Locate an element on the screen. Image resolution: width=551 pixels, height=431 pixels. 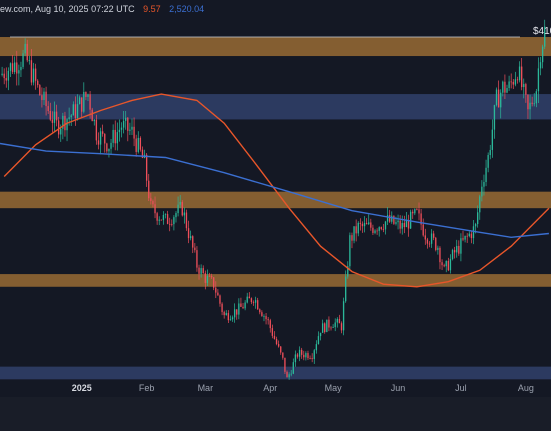
x-tick-label-6: Jul is located at coordinates (461, 388).